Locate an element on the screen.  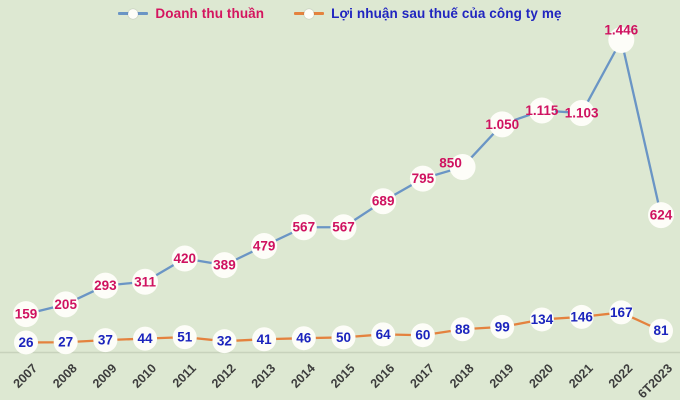
profit-point-label: 99 is located at coordinates (502, 326).